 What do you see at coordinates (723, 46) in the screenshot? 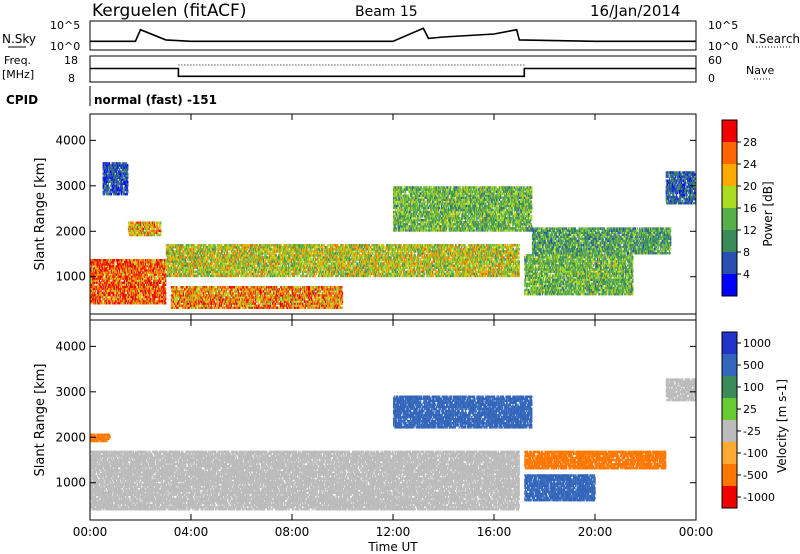
I see `nsearch-tick-low: 10^0` at bounding box center [723, 46].